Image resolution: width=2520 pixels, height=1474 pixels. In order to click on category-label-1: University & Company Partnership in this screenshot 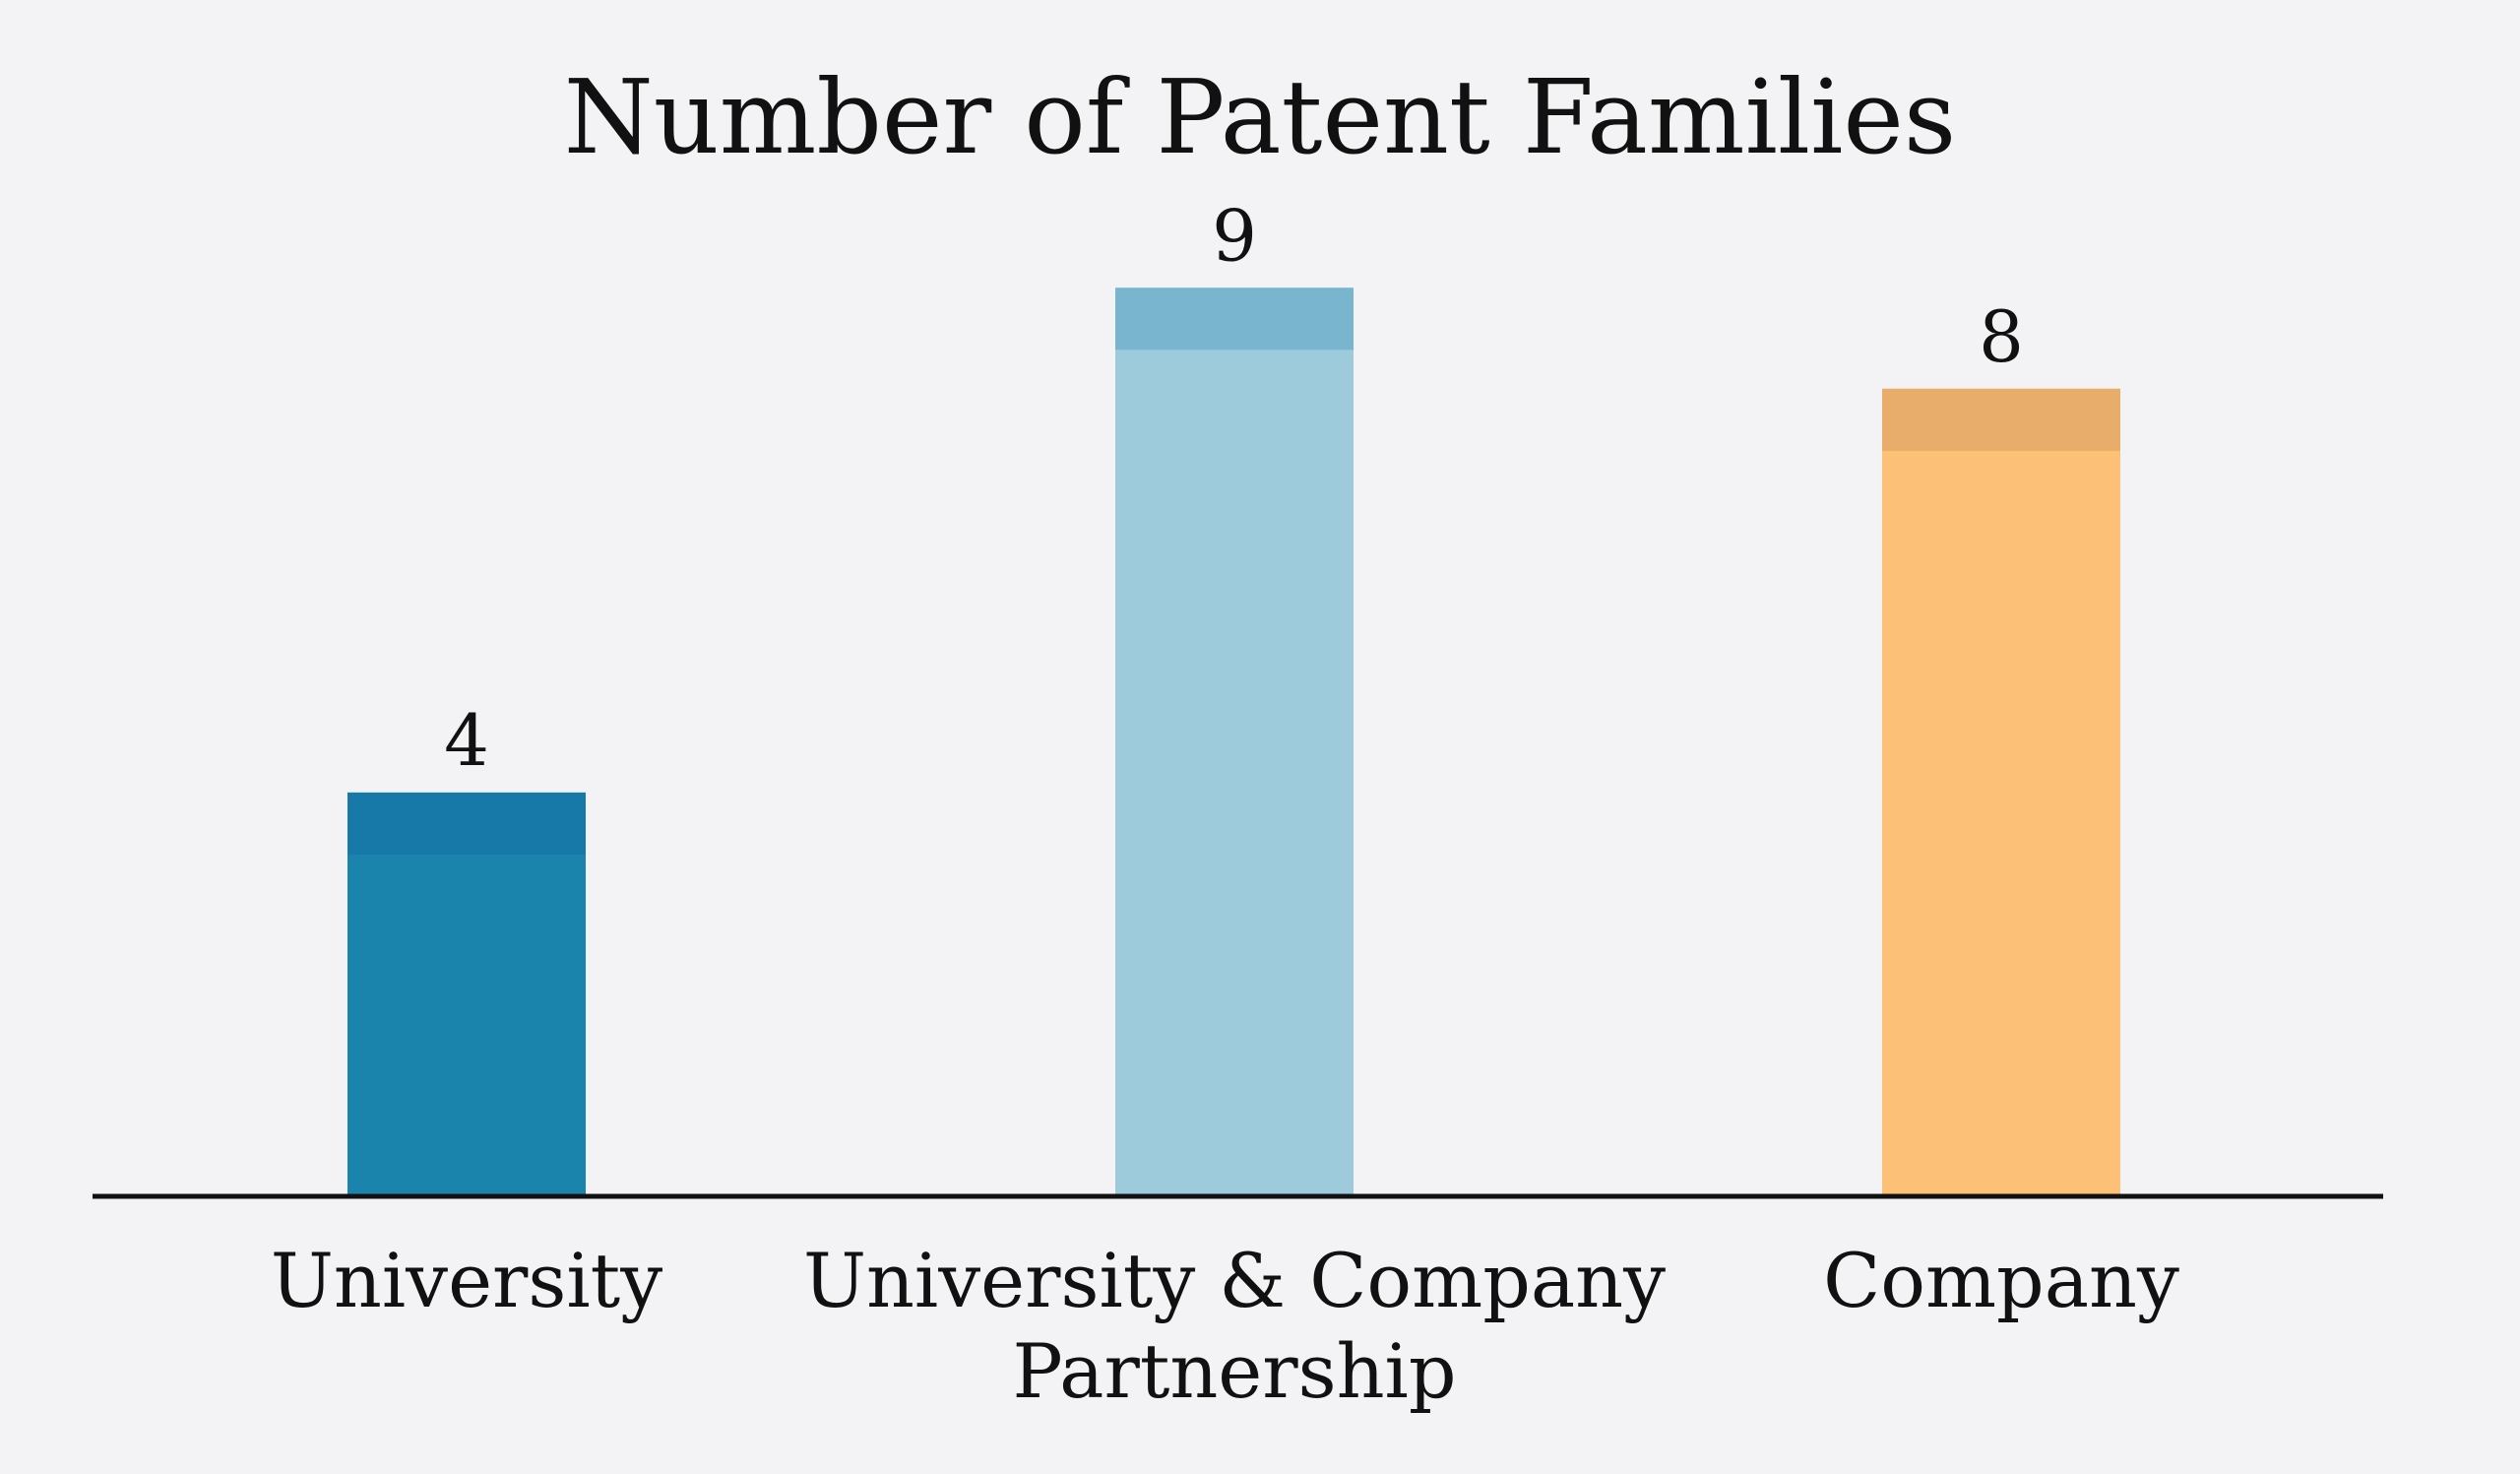, I will do `click(1234, 1326)`.